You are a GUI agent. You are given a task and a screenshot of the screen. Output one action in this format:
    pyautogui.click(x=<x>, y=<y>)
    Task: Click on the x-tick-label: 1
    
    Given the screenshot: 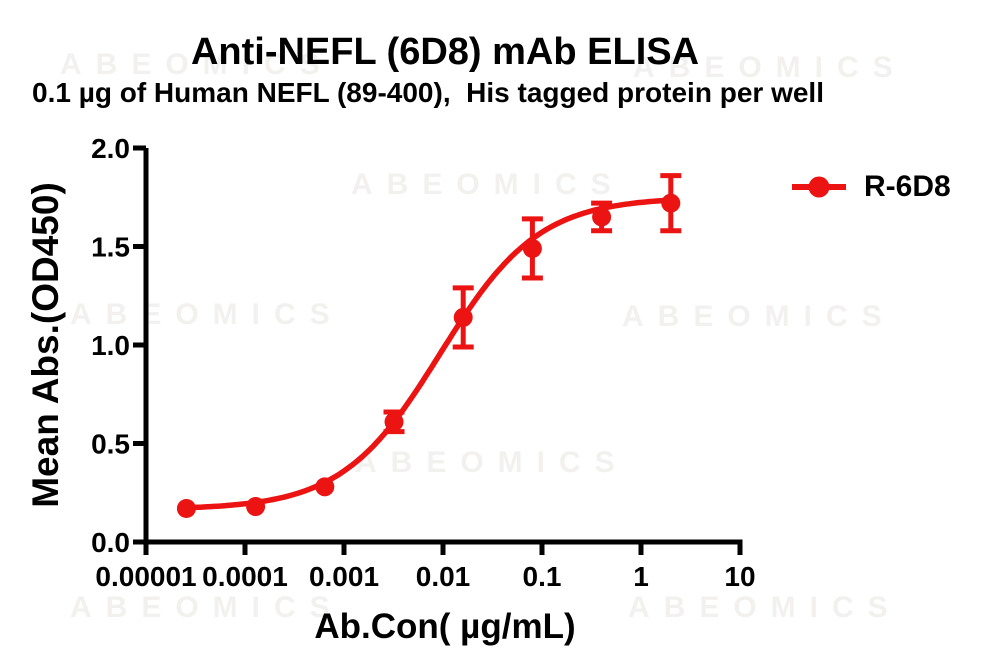 What is the action you would take?
    pyautogui.click(x=641, y=576)
    